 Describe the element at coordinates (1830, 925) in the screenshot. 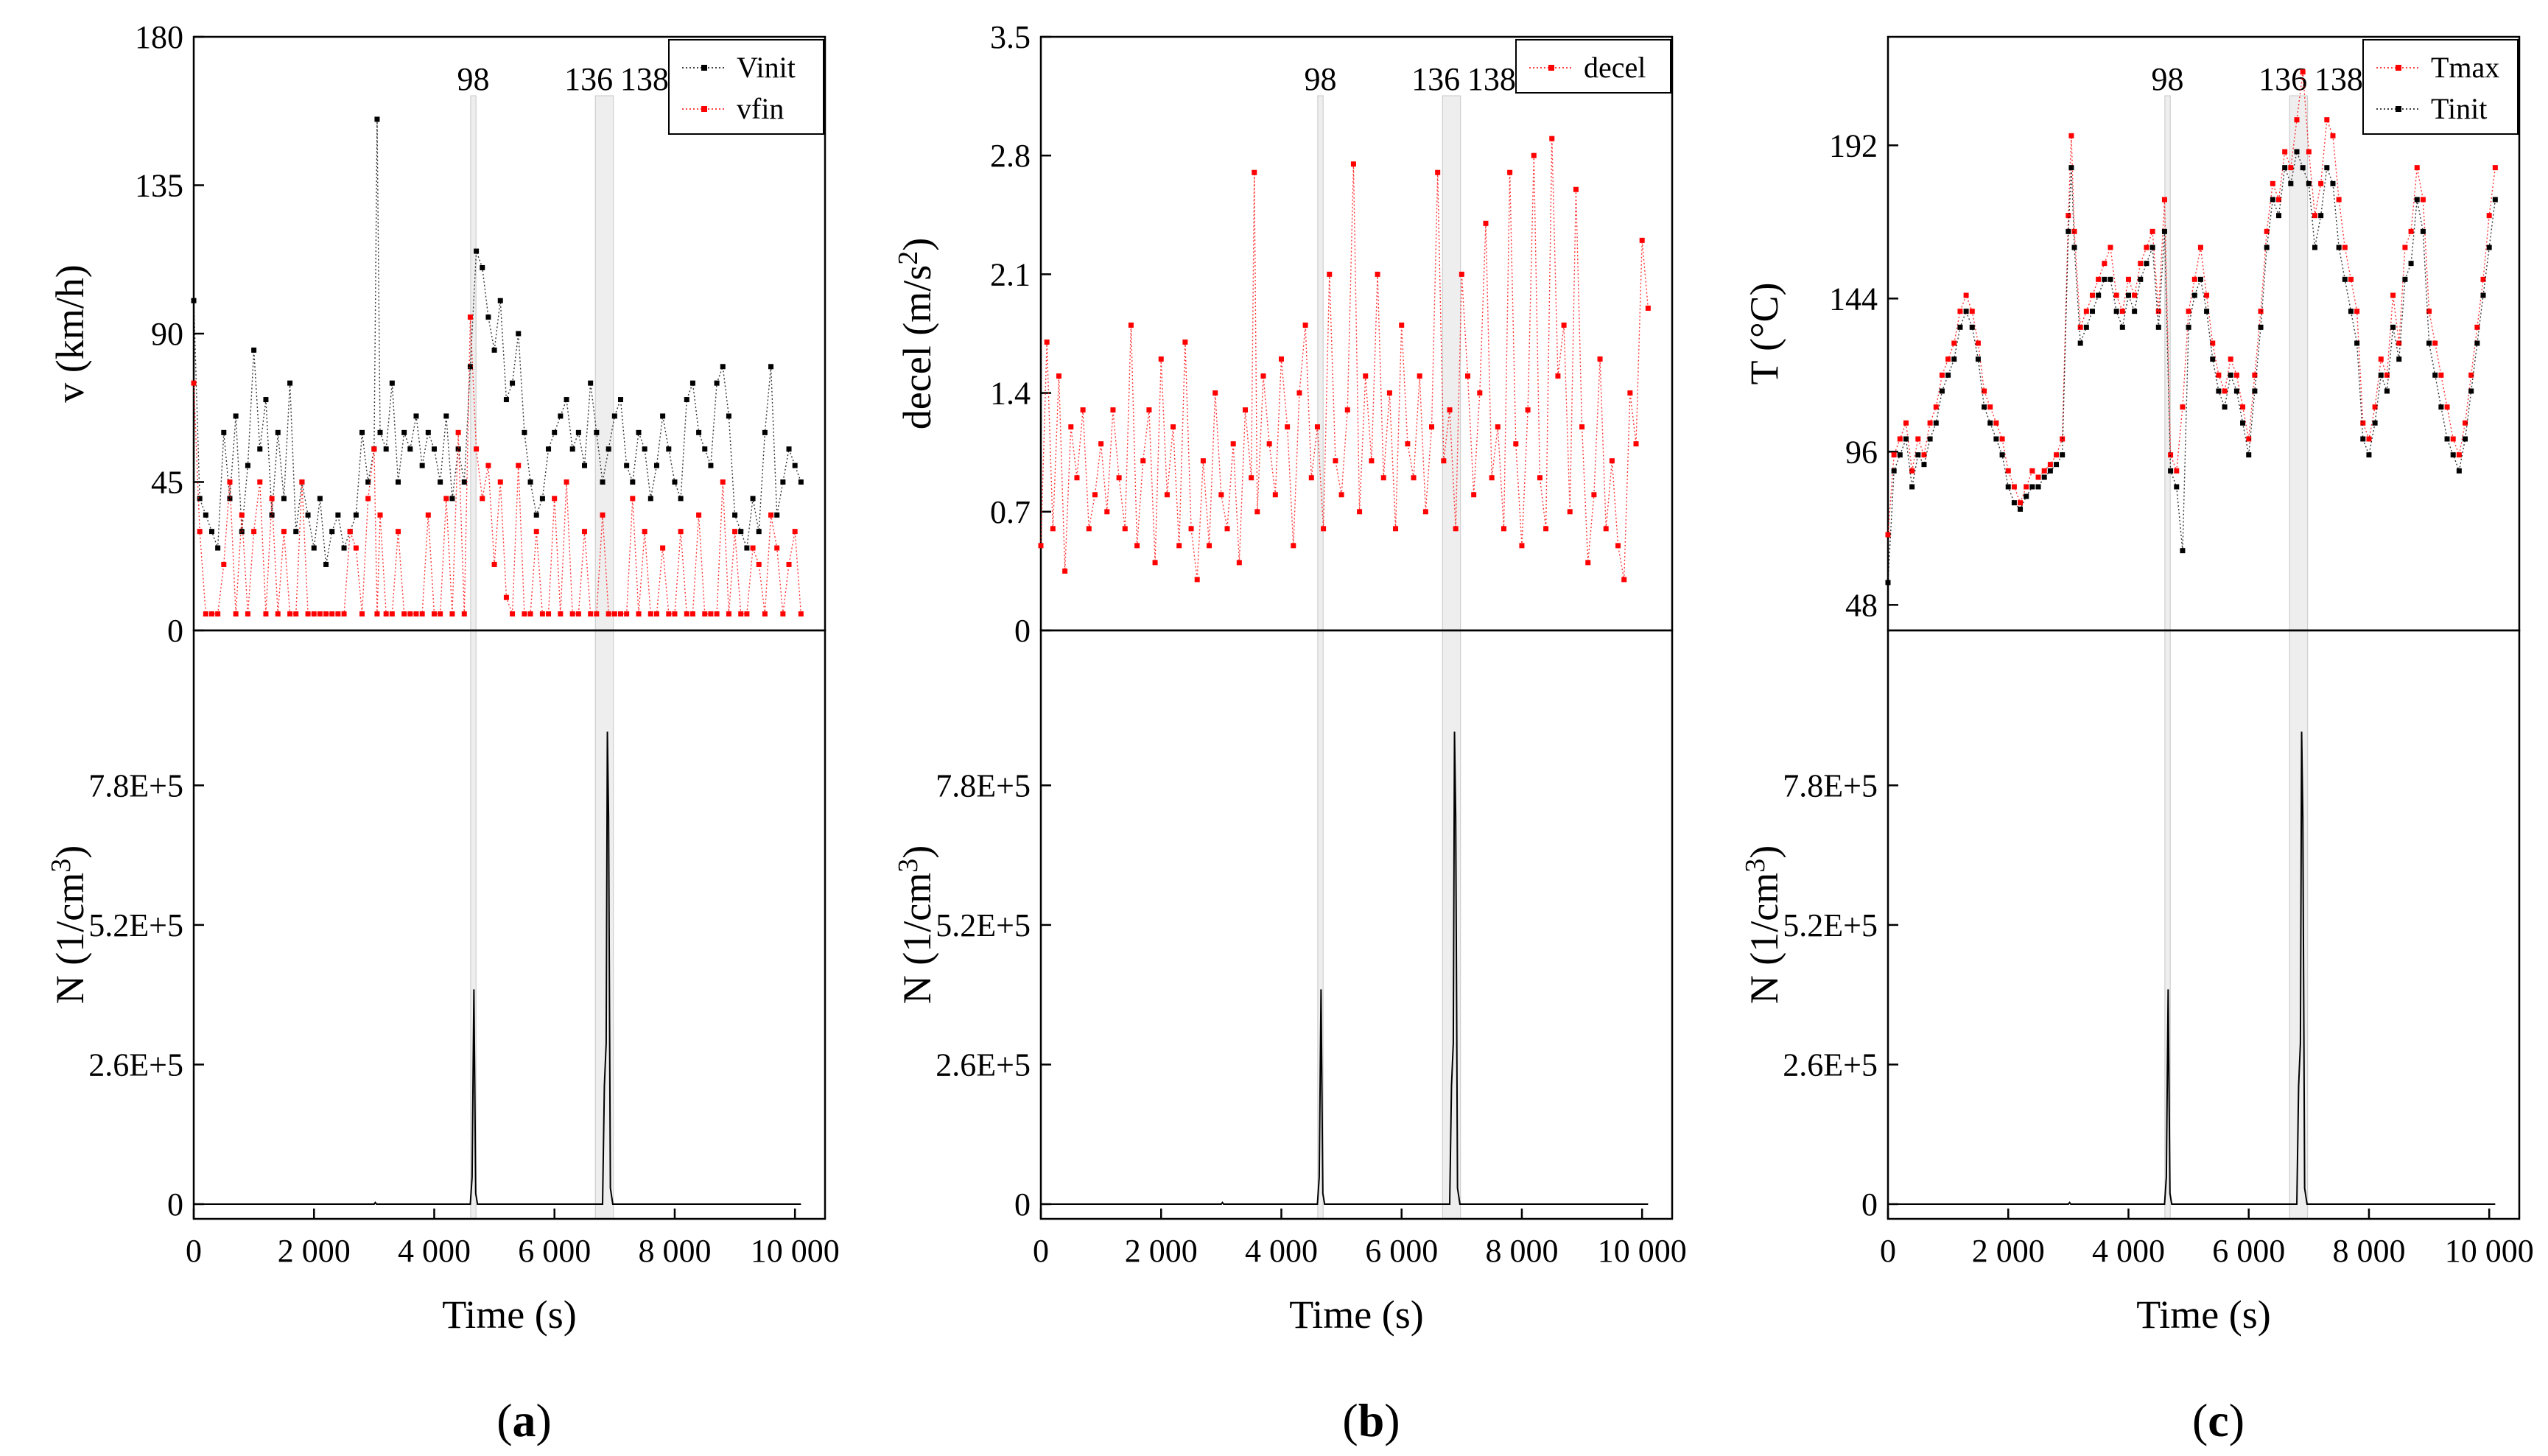

I see `y-tick-label: 5.2E+5` at that location.